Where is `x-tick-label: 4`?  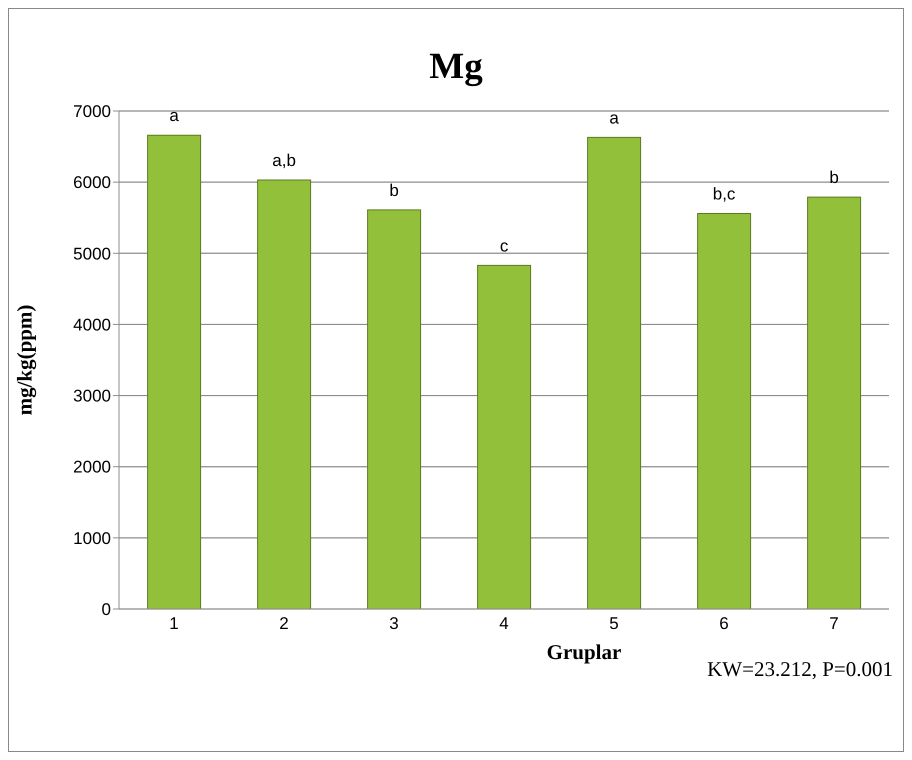
x-tick-label: 4 is located at coordinates (504, 624).